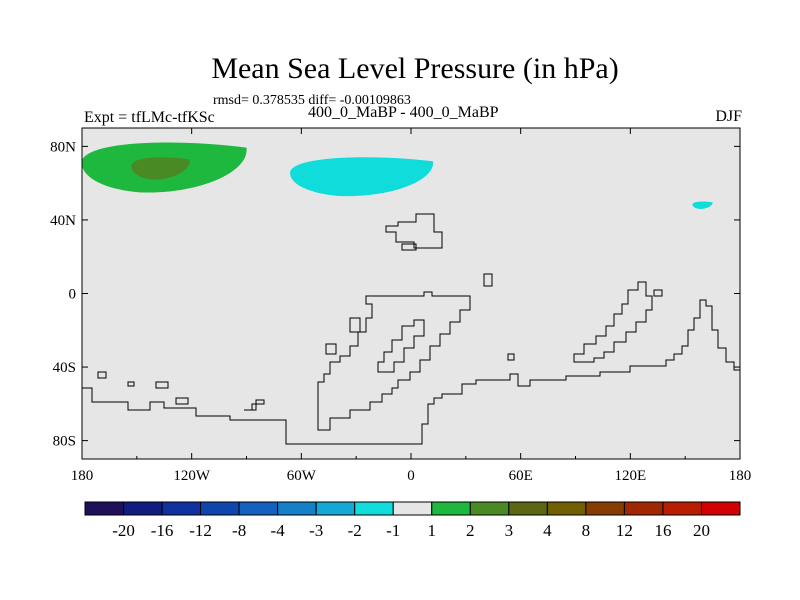 The height and width of the screenshot is (600, 800). I want to click on y-tick-label: 40N, so click(63, 221).